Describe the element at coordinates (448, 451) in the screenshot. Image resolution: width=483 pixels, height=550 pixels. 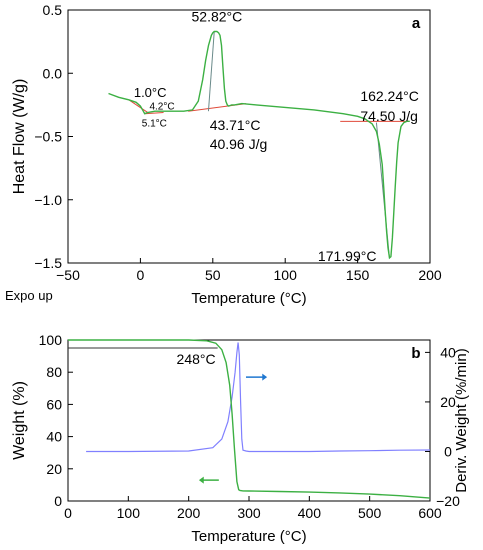
I see `y2-tick-label: 0` at that location.